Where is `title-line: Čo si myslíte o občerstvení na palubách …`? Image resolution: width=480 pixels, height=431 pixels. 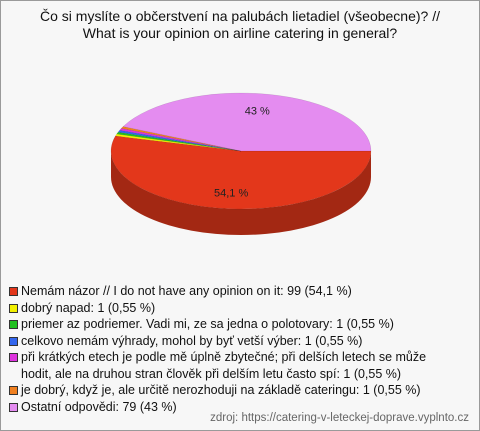
title-line: Čo si myslíte o občerstvení na palubách … is located at coordinates (240, 16).